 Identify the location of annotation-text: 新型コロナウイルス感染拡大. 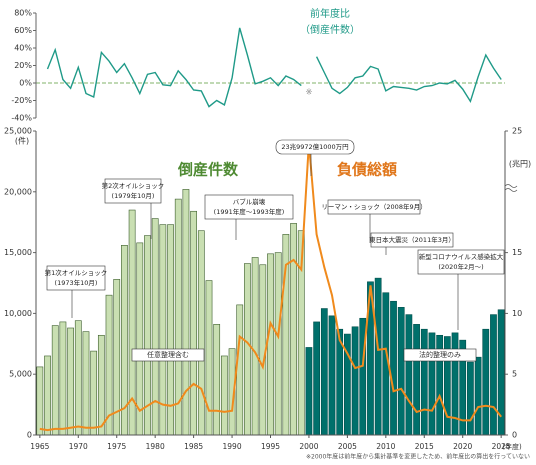
(461, 256).